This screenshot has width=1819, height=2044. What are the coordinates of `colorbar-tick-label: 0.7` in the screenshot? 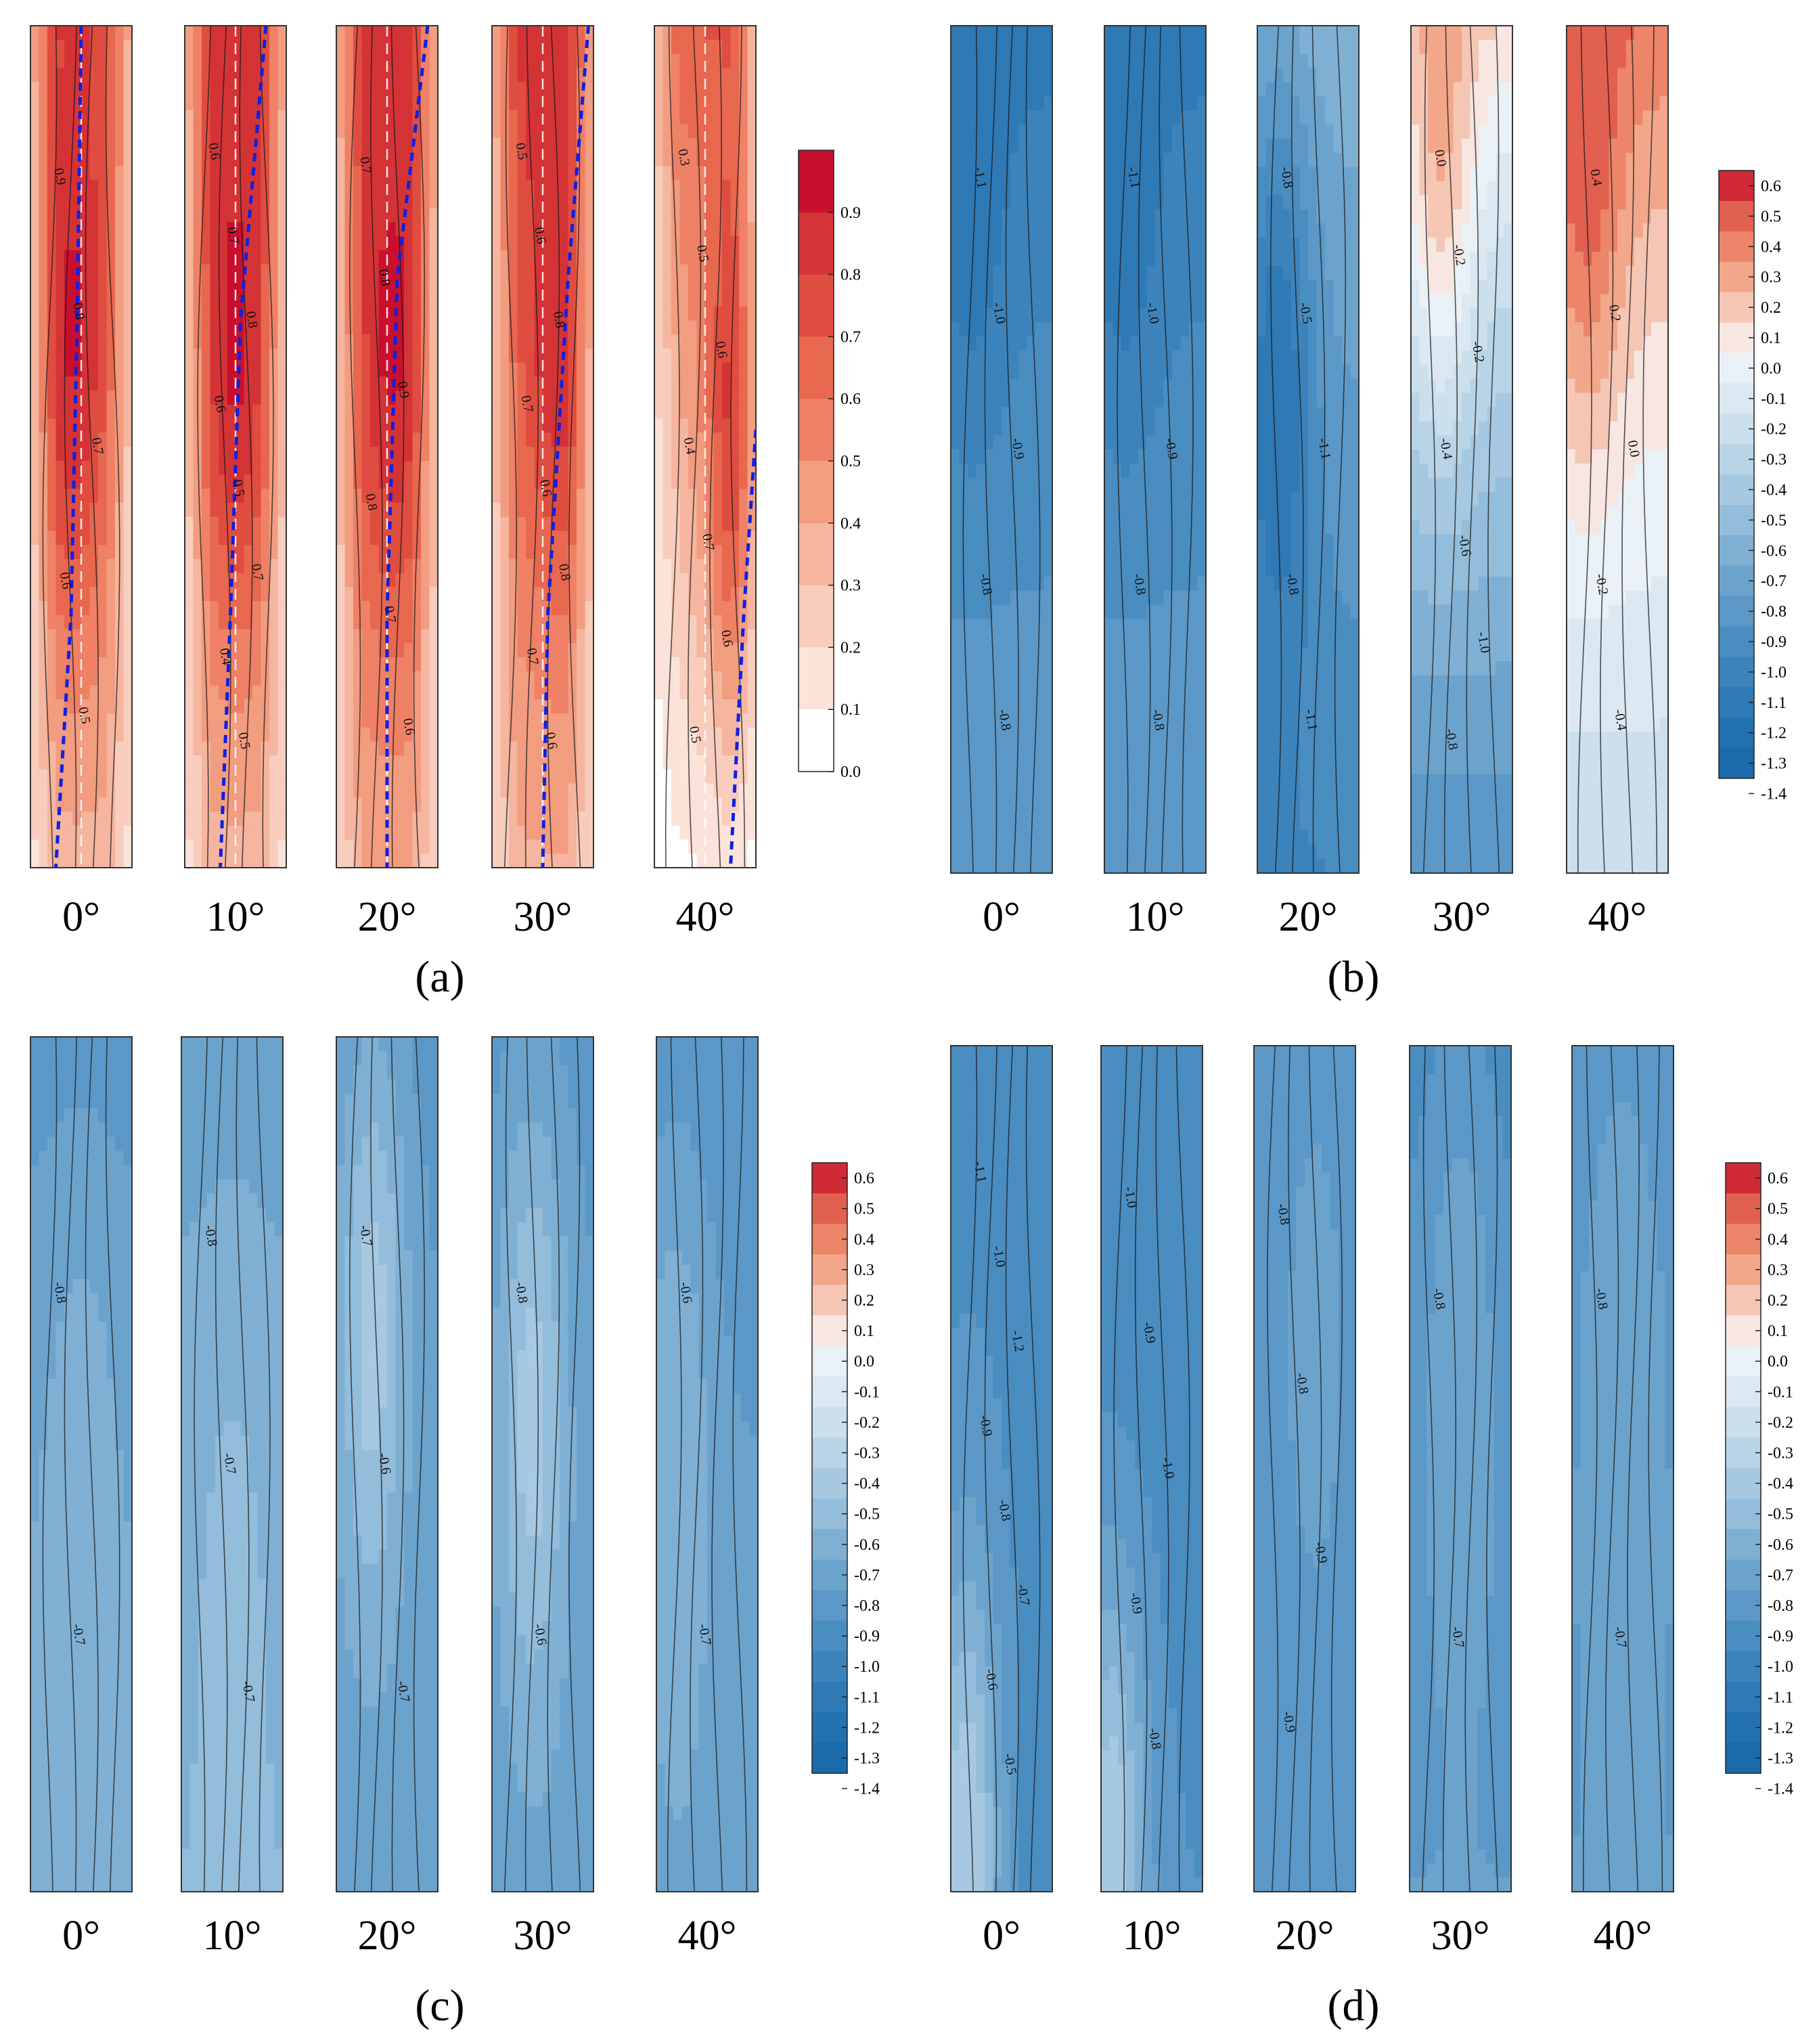 It's located at (851, 337).